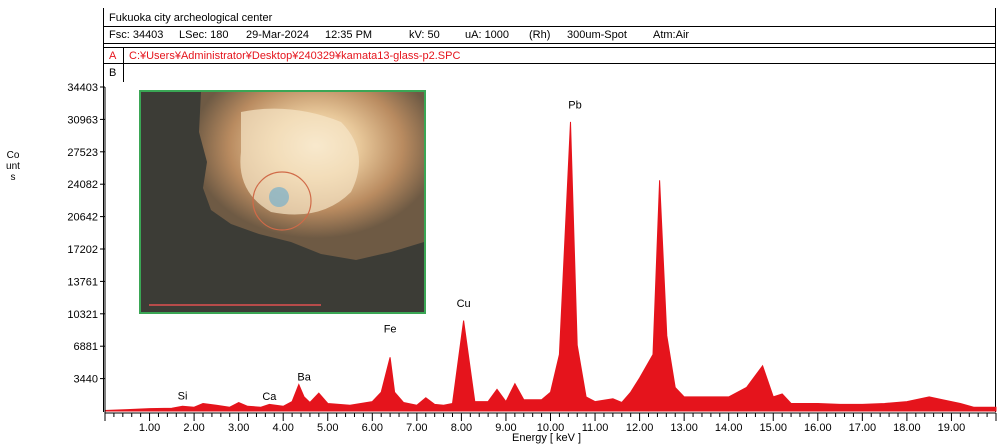 The height and width of the screenshot is (448, 998). I want to click on x-tick-label: 17.00, so click(863, 428).